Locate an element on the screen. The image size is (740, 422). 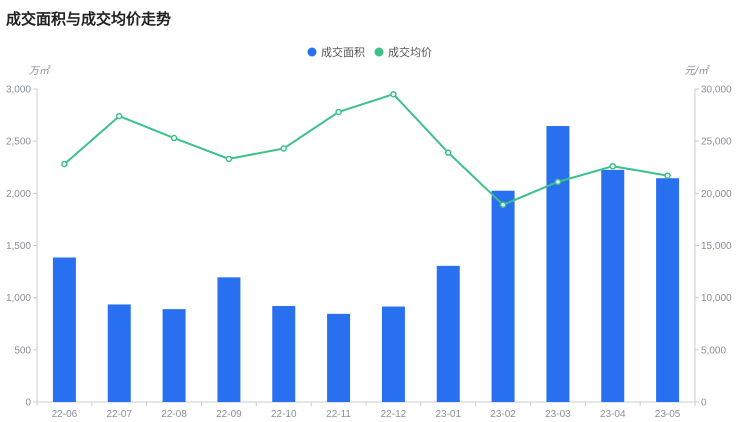
y-right-tick-label: 15,000 is located at coordinates (716, 246).